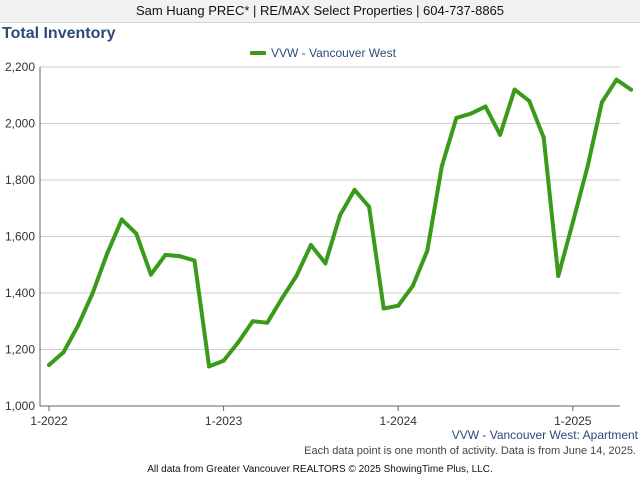 The image size is (640, 480). Describe the element at coordinates (224, 421) in the screenshot. I see `x-tick-label: 1-2023` at that location.